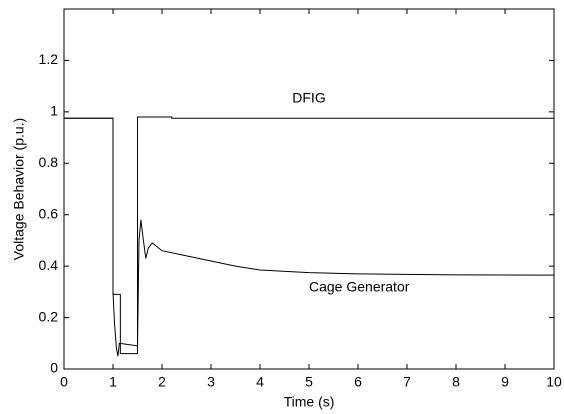  I want to click on series-annotation: Cage Generator, so click(359, 287).